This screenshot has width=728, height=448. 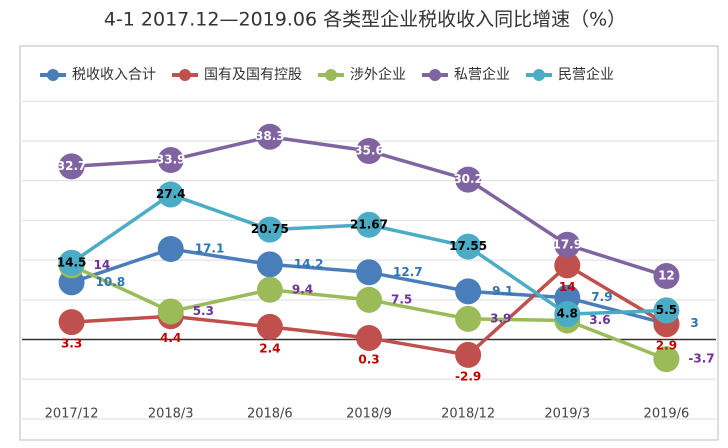 I want to click on data-label: 20.75, so click(x=270, y=229).